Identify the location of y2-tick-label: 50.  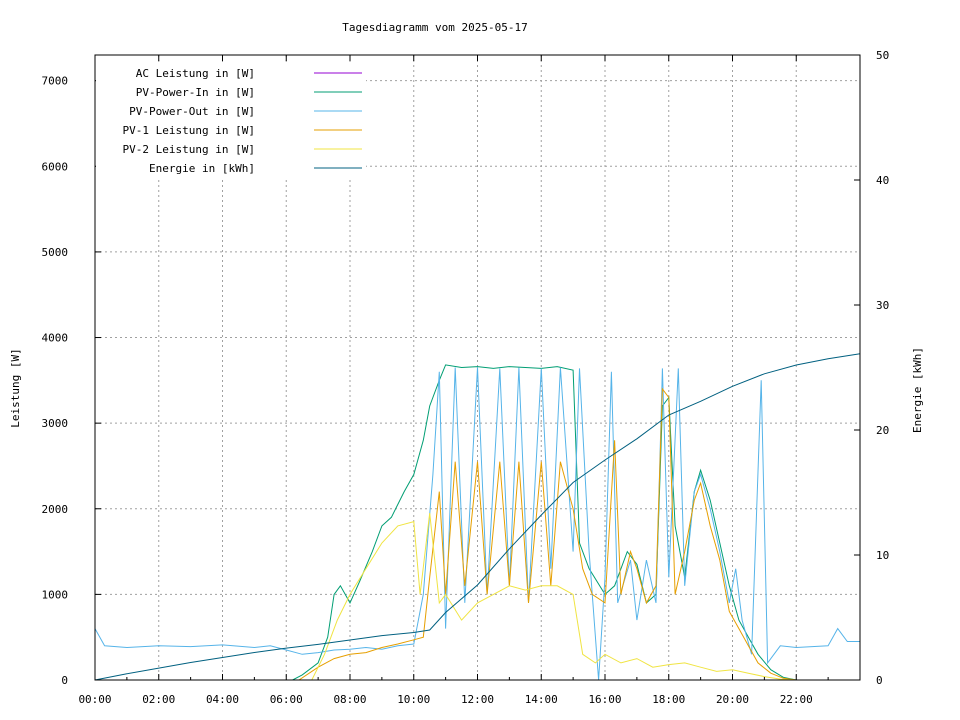
(882, 55).